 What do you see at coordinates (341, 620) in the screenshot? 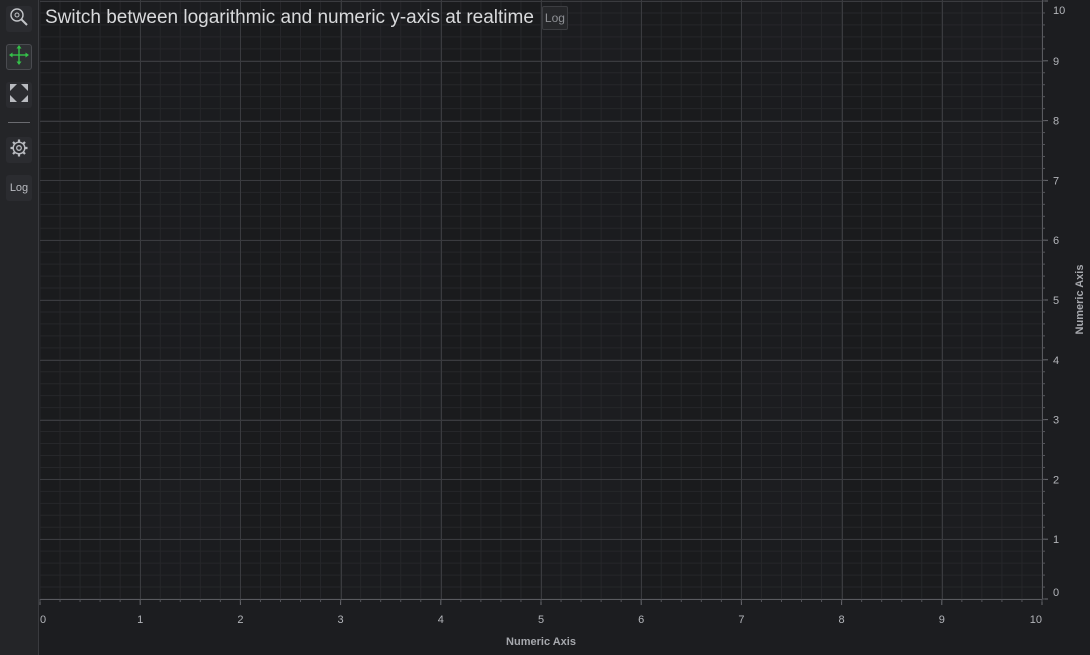
I see `x-tick-label: 3` at bounding box center [341, 620].